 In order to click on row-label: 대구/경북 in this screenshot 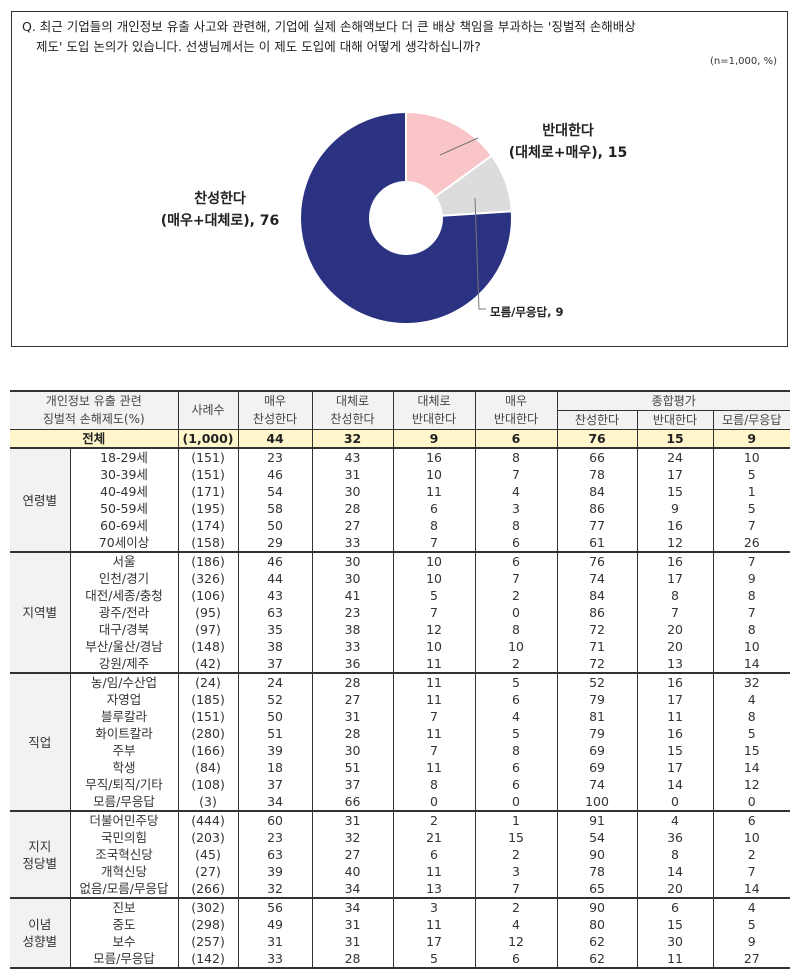, I will do `click(124, 629)`.